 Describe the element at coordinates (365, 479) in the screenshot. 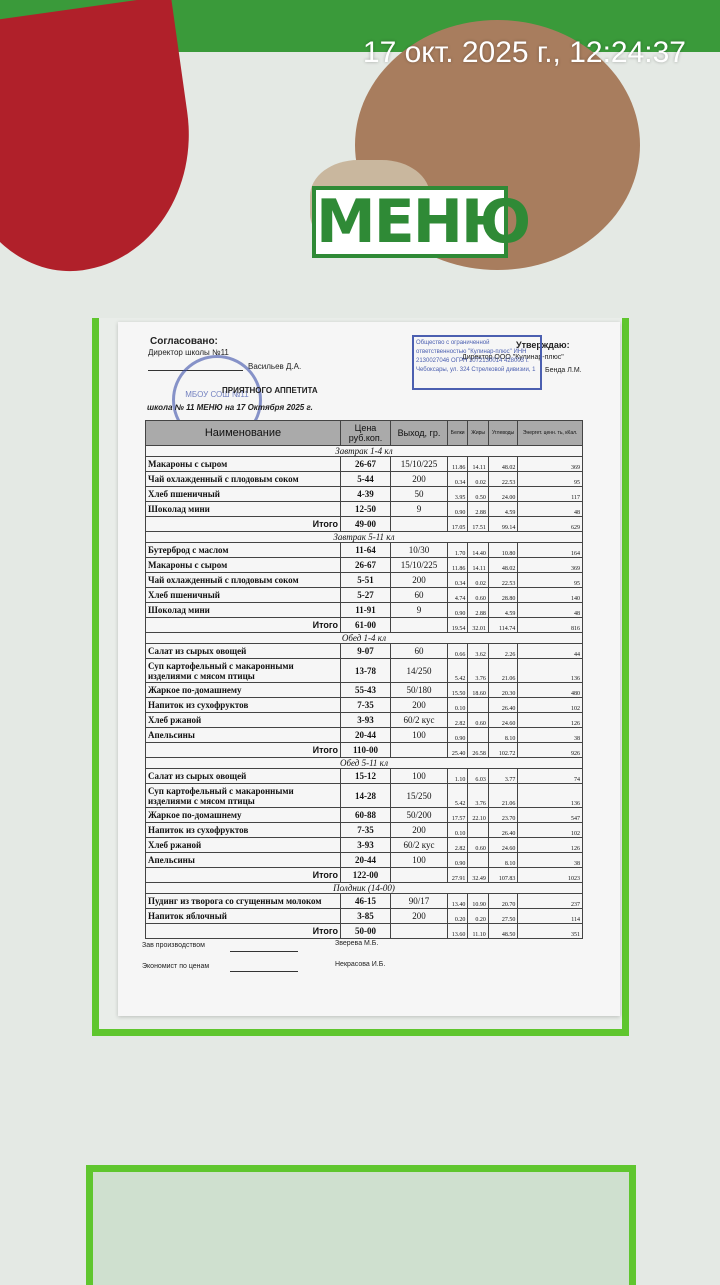

I see `cell-price: 5-44` at that location.